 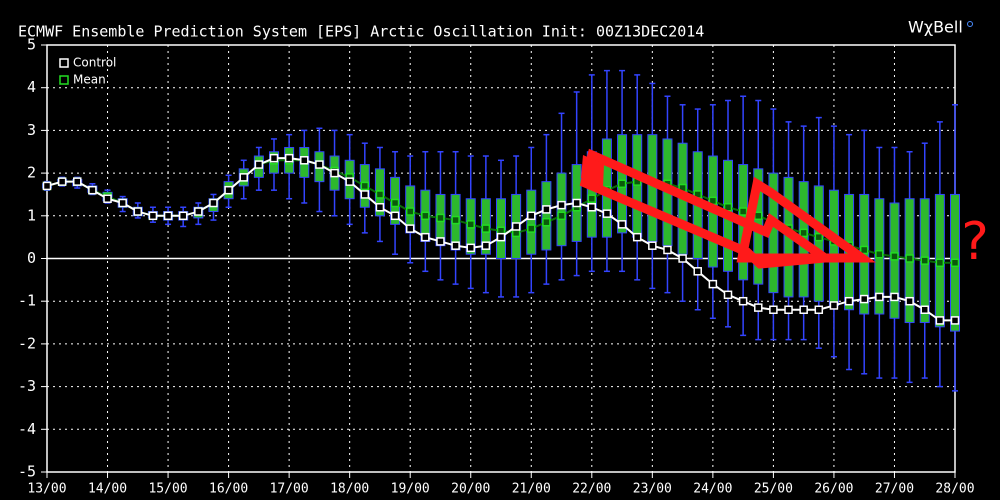 What do you see at coordinates (349, 489) in the screenshot?
I see `x-tick-label: 18/00` at bounding box center [349, 489].